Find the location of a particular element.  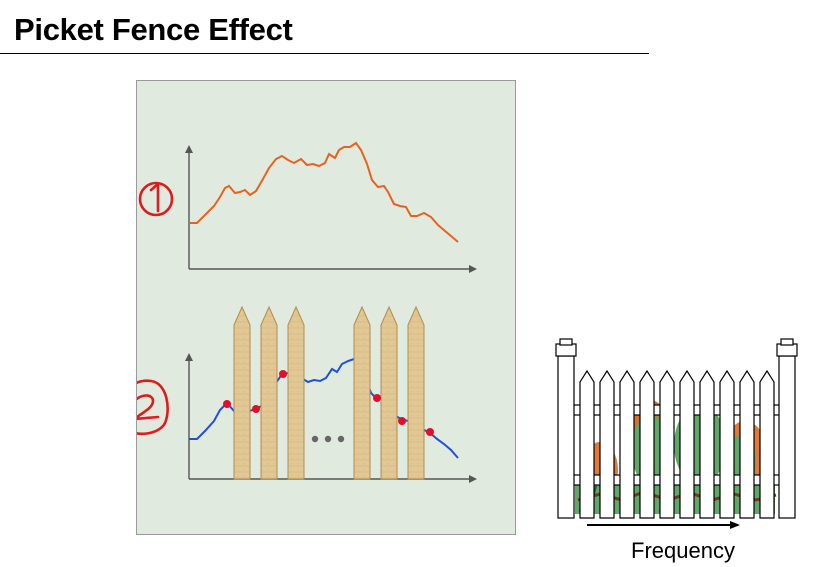

page-title: Picket Fence Effect is located at coordinates (153, 29).